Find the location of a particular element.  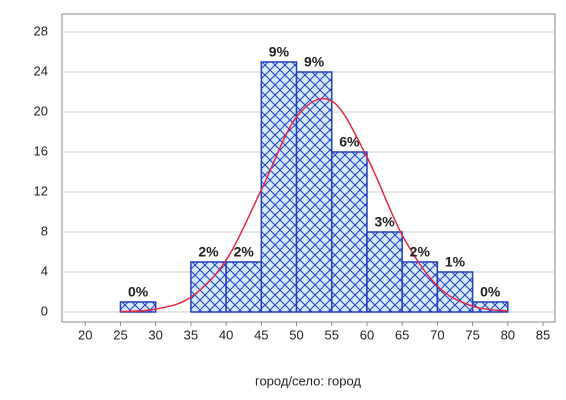

x-tick-label: 25 is located at coordinates (120, 334).